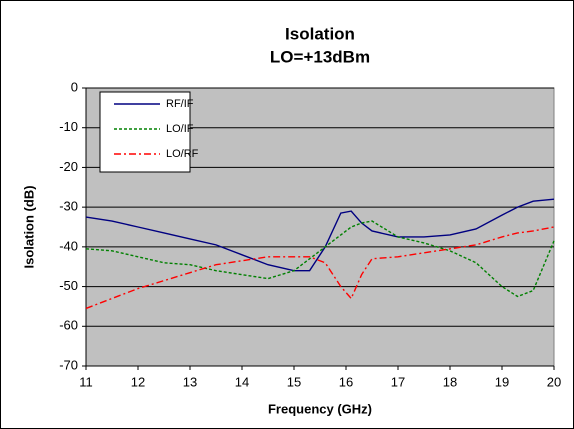 This screenshot has width=574, height=429. Describe the element at coordinates (190, 381) in the screenshot. I see `x-tick-label: 13` at that location.